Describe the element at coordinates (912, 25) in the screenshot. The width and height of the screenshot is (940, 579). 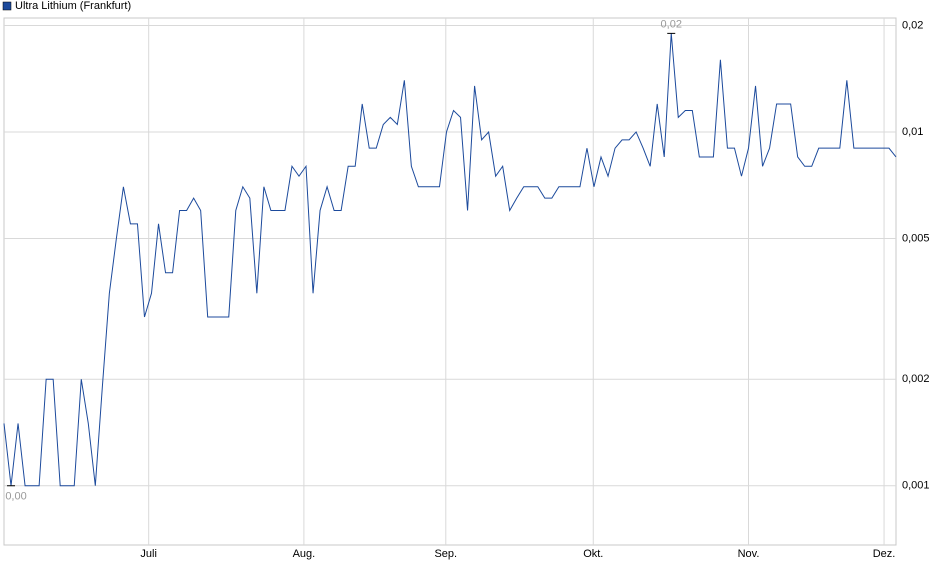
I see `y-tick-label: 0,02` at that location.